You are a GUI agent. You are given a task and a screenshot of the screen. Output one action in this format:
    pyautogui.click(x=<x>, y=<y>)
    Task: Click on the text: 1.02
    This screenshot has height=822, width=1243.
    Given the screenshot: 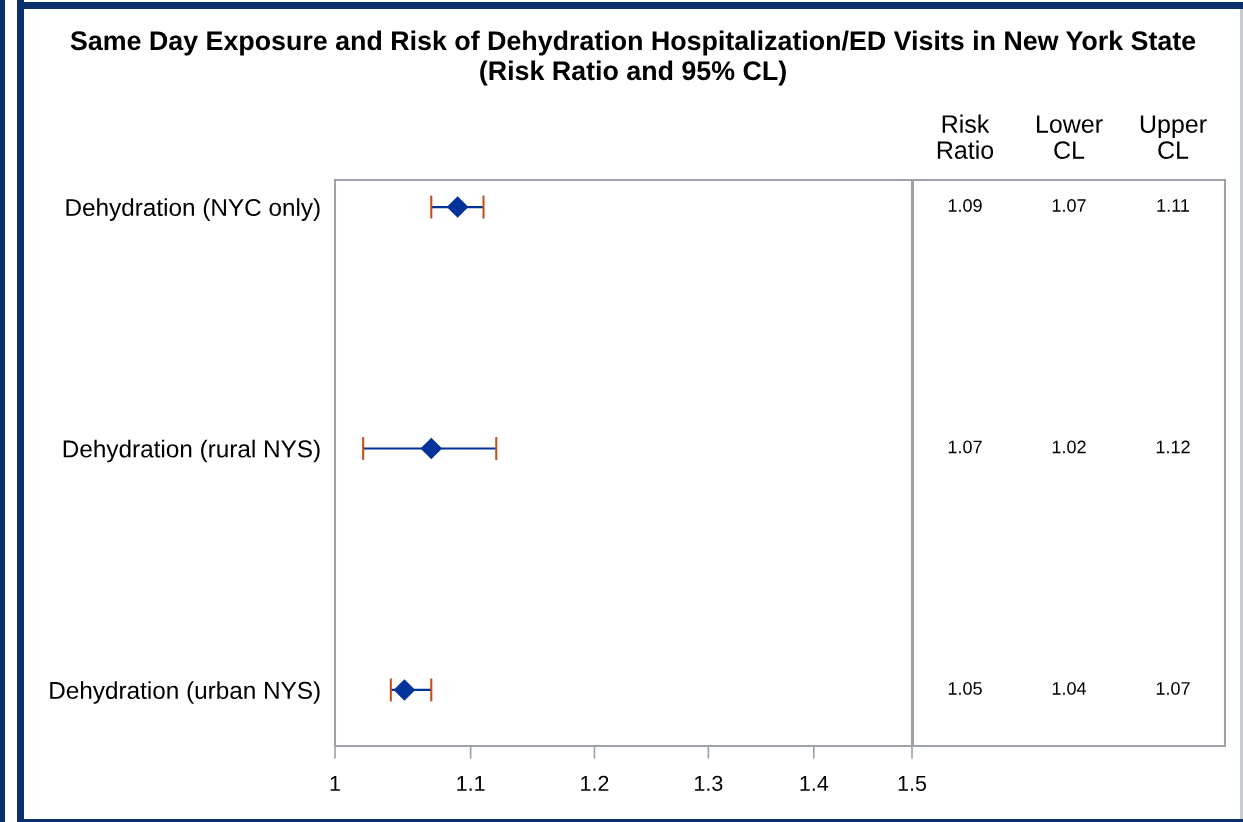 What is the action you would take?
    pyautogui.click(x=1069, y=447)
    